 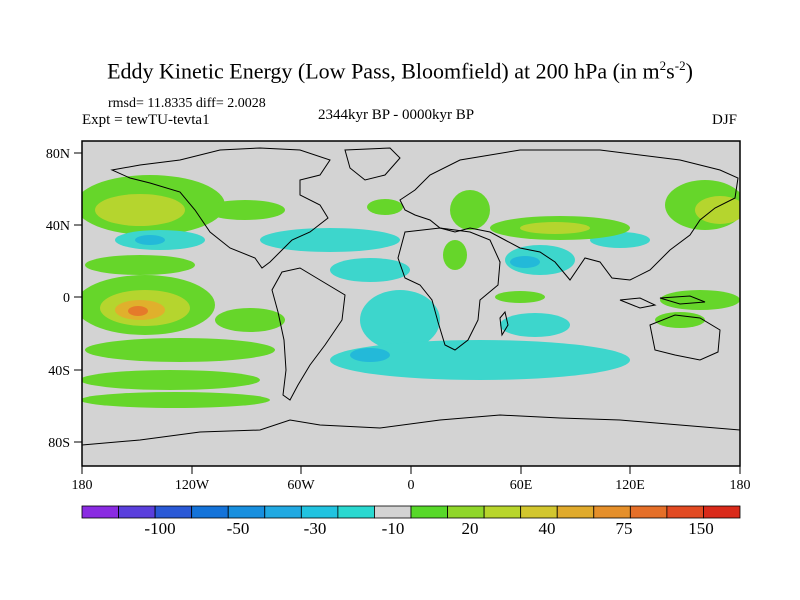 I want to click on lat-label-40n: 40N, so click(x=58, y=226).